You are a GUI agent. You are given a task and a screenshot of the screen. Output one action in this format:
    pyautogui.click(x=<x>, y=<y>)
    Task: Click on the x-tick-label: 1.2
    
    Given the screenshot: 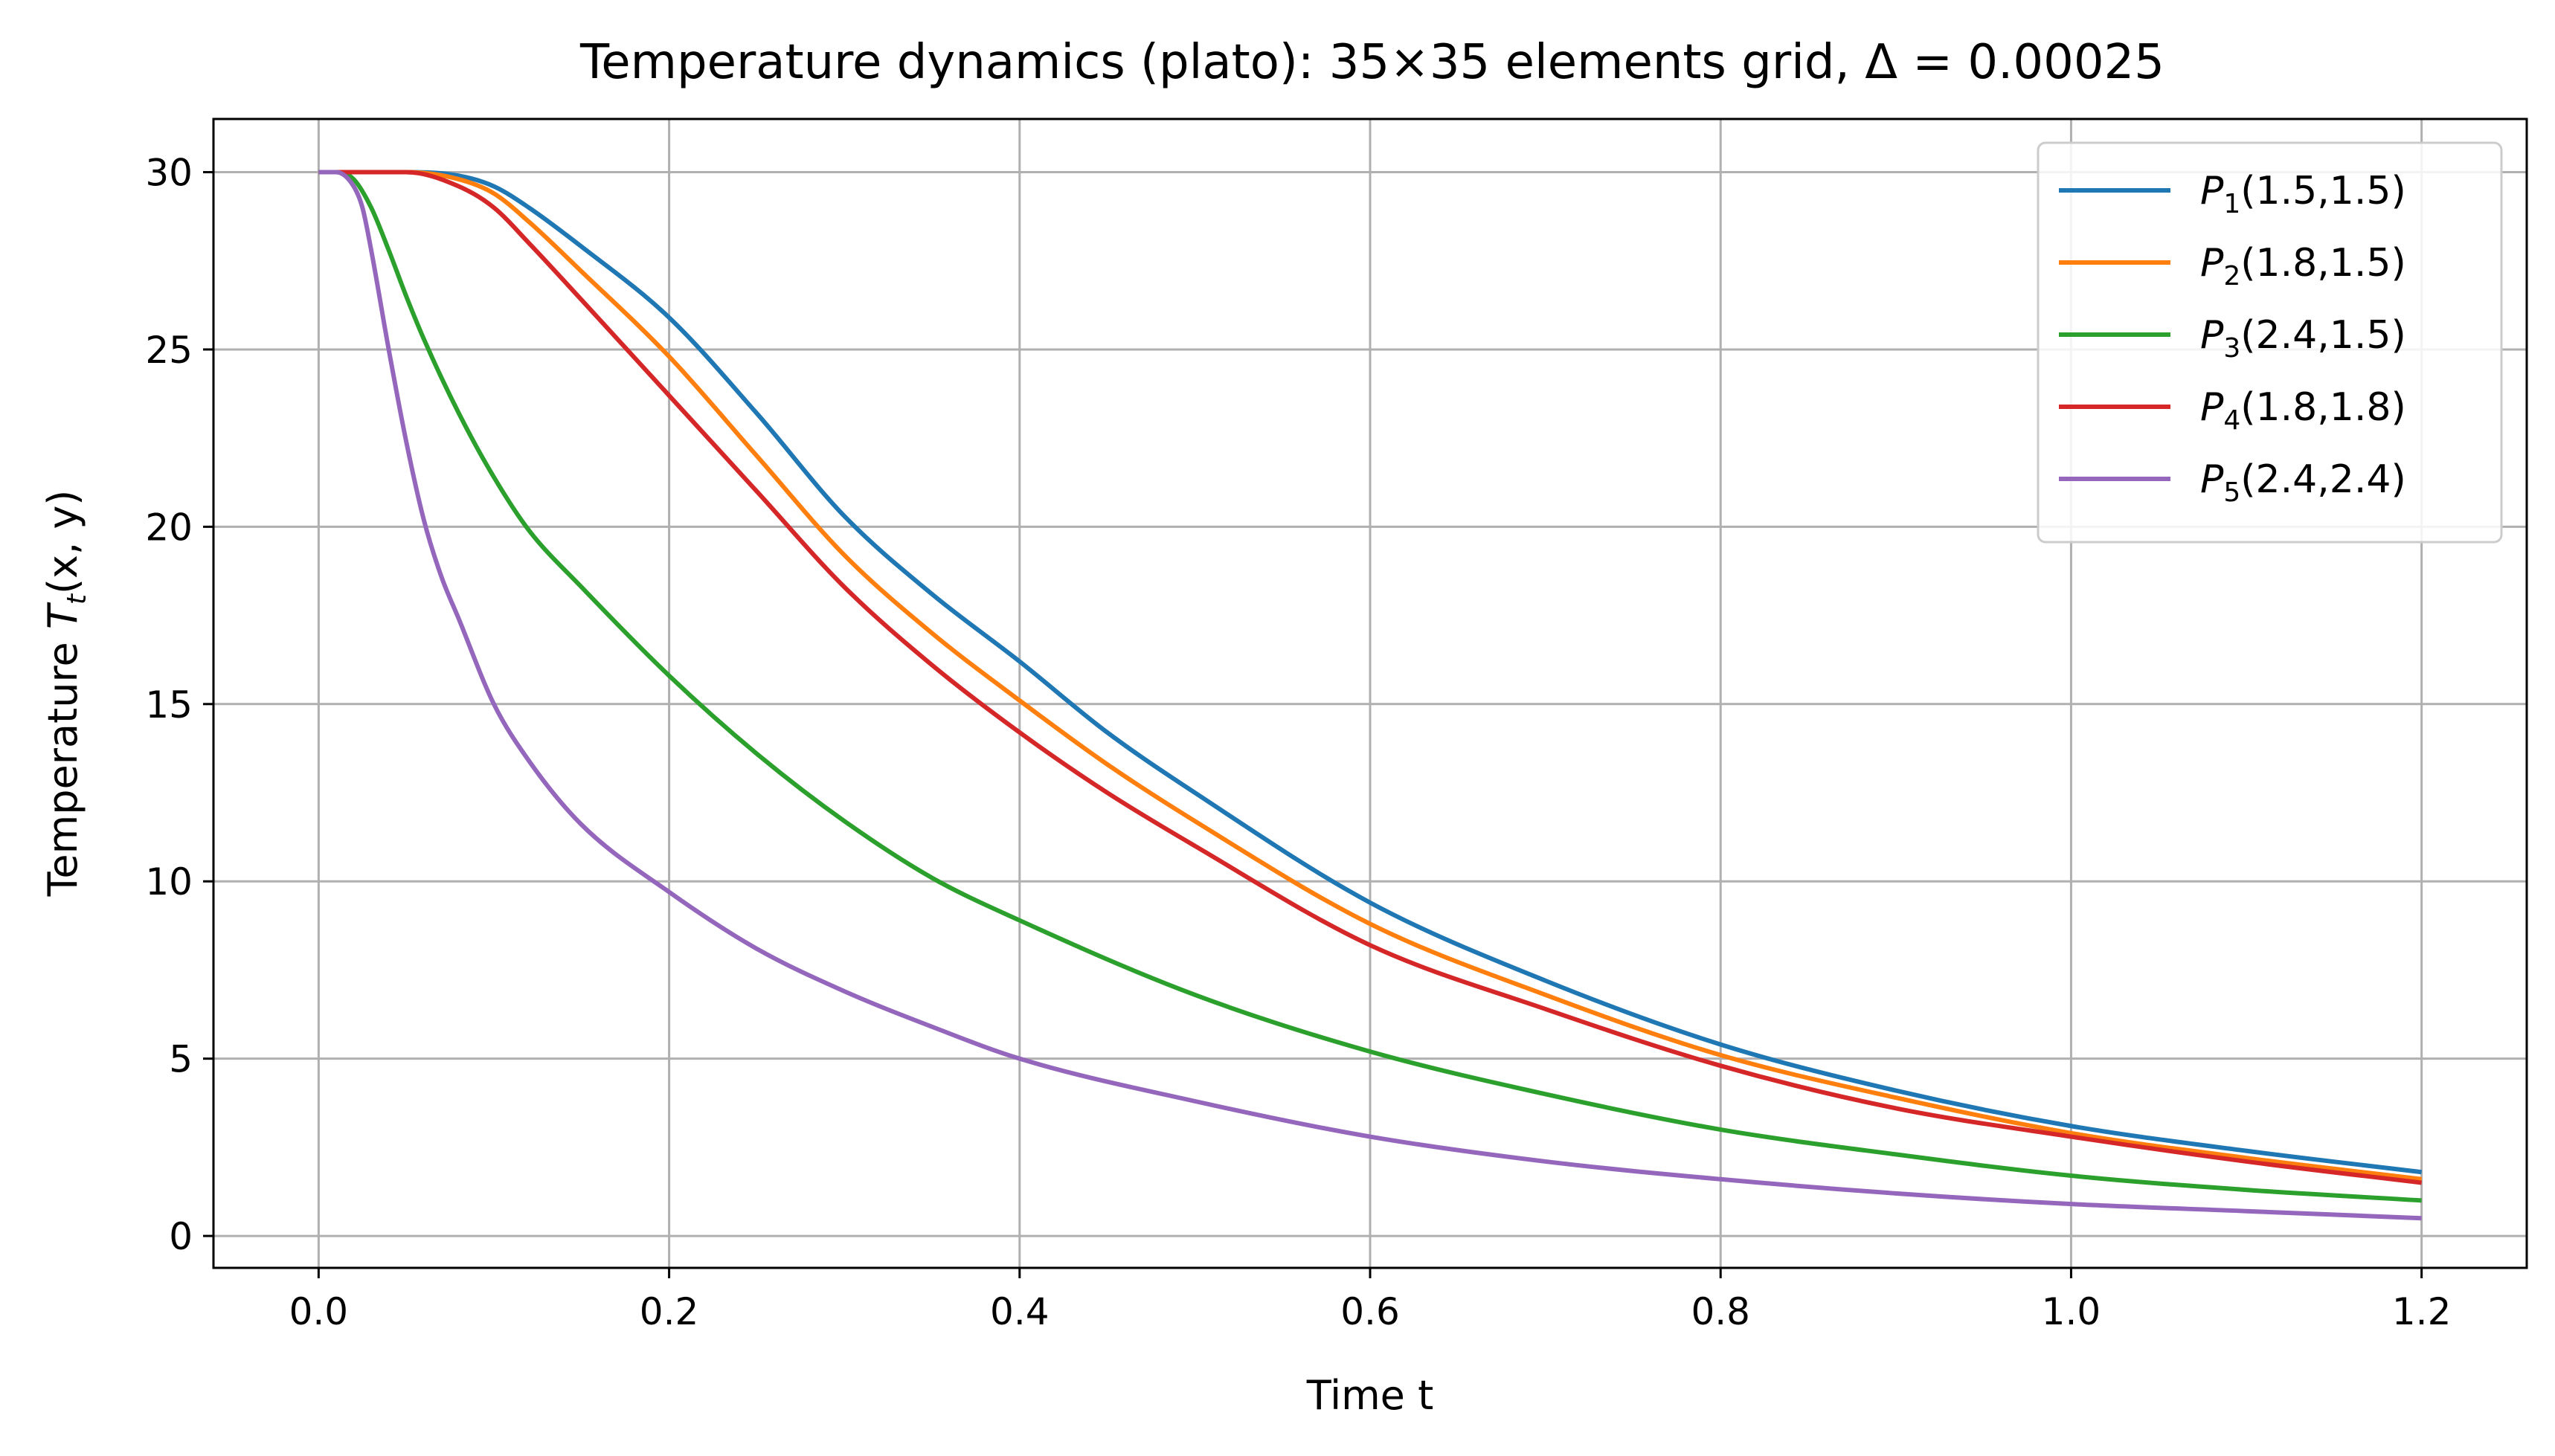 What is the action you would take?
    pyautogui.click(x=2422, y=1311)
    